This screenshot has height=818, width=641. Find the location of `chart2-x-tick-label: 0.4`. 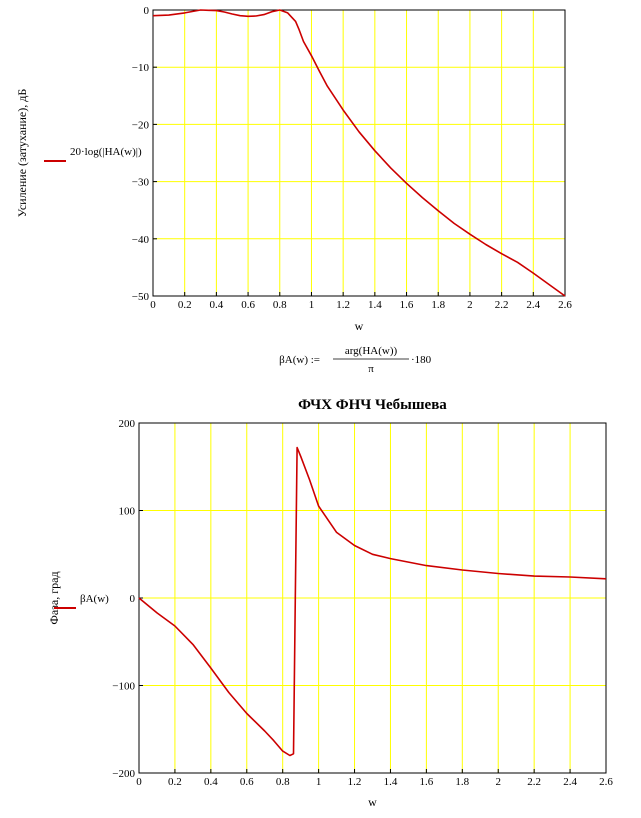

chart2-x-tick-label: 0.4 is located at coordinates (211, 782).